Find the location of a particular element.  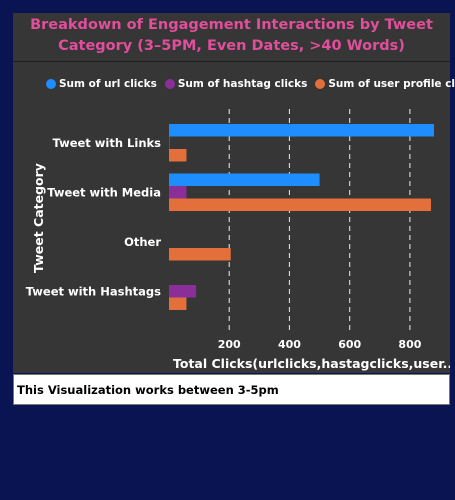

legend-item-hashtag-clicks: Sum of hashtag clicks is located at coordinates (236, 84).